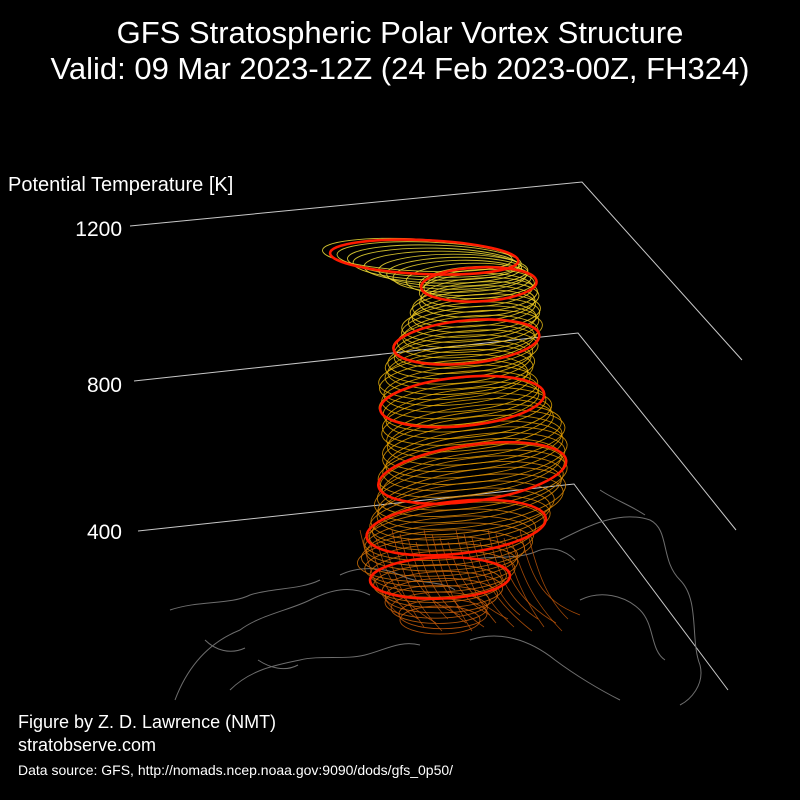 The width and height of the screenshot is (800, 800). What do you see at coordinates (98, 229) in the screenshot?
I see `z-tick-label-1200: 1200` at bounding box center [98, 229].